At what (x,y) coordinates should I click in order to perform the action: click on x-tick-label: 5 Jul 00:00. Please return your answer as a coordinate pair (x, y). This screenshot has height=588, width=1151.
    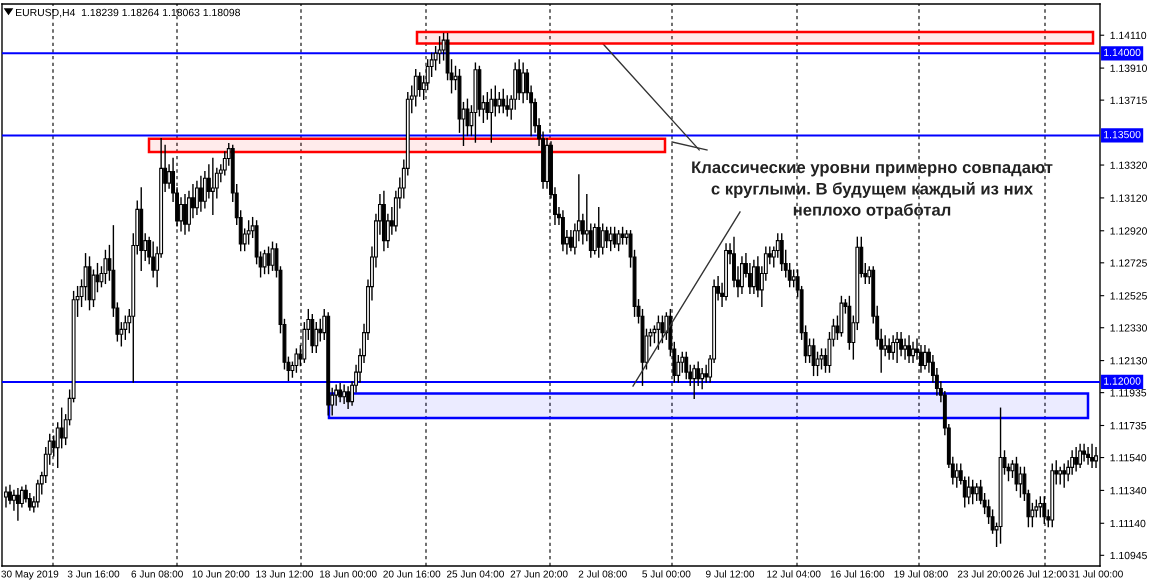
    Looking at the image, I should click on (666, 574).